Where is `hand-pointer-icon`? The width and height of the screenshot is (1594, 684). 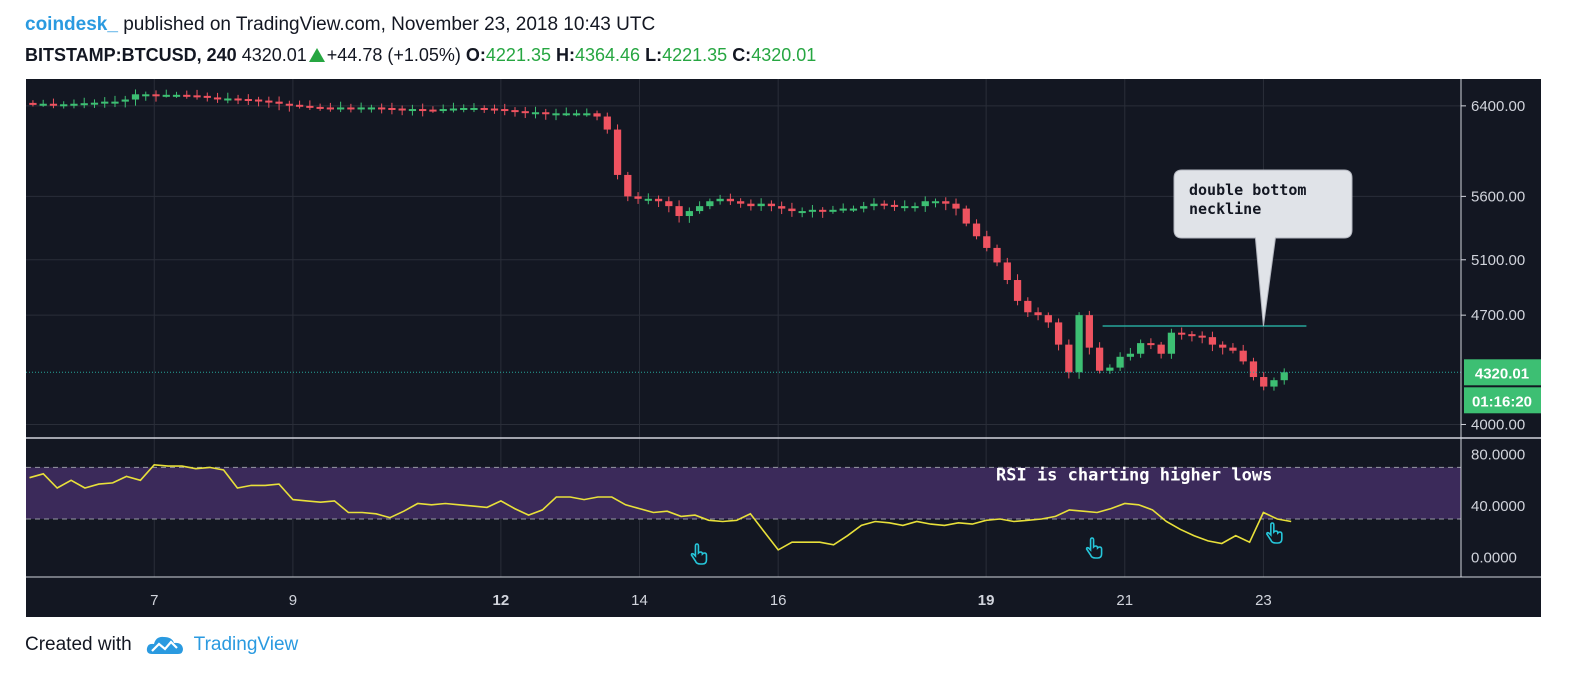
hand-pointer-icon is located at coordinates (1094, 548).